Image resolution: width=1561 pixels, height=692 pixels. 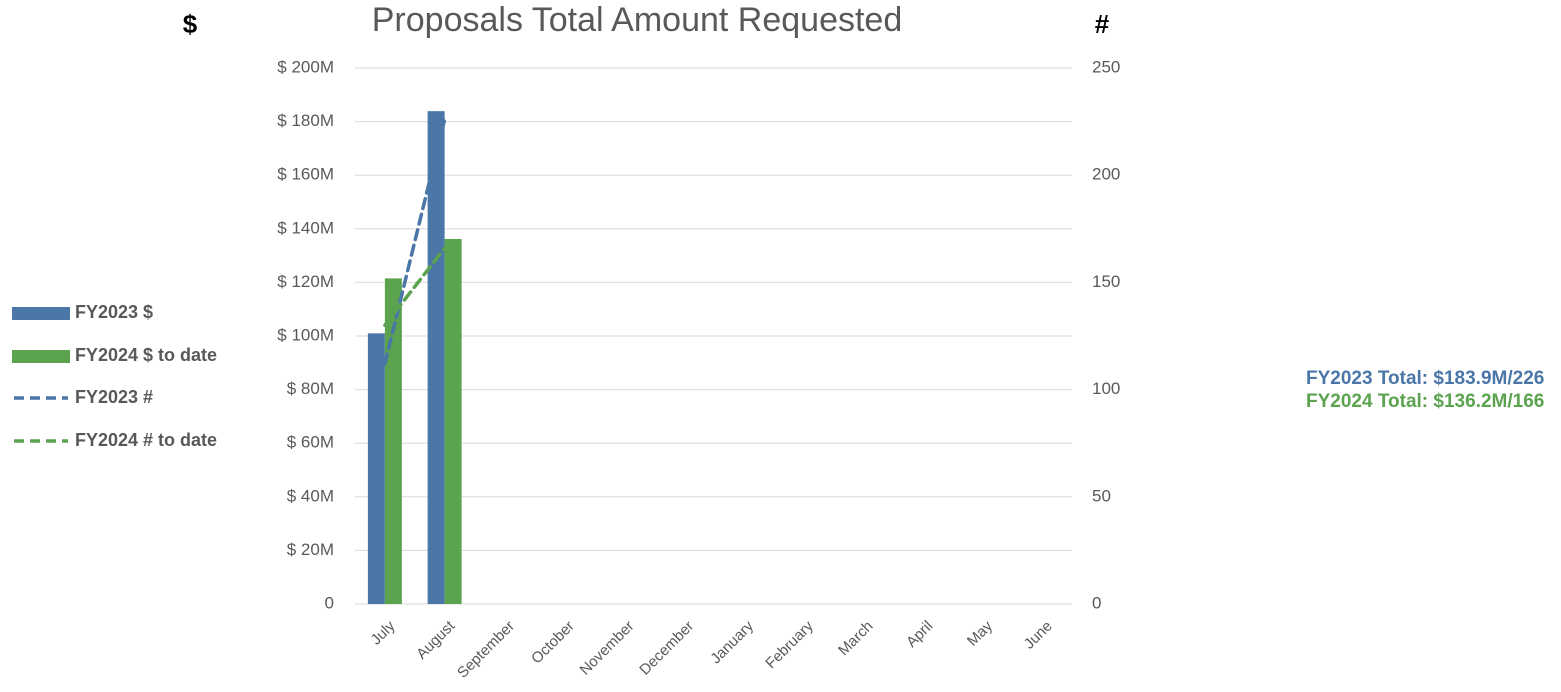 What do you see at coordinates (1096, 602) in the screenshot?
I see `y2-tick-label: 0` at bounding box center [1096, 602].